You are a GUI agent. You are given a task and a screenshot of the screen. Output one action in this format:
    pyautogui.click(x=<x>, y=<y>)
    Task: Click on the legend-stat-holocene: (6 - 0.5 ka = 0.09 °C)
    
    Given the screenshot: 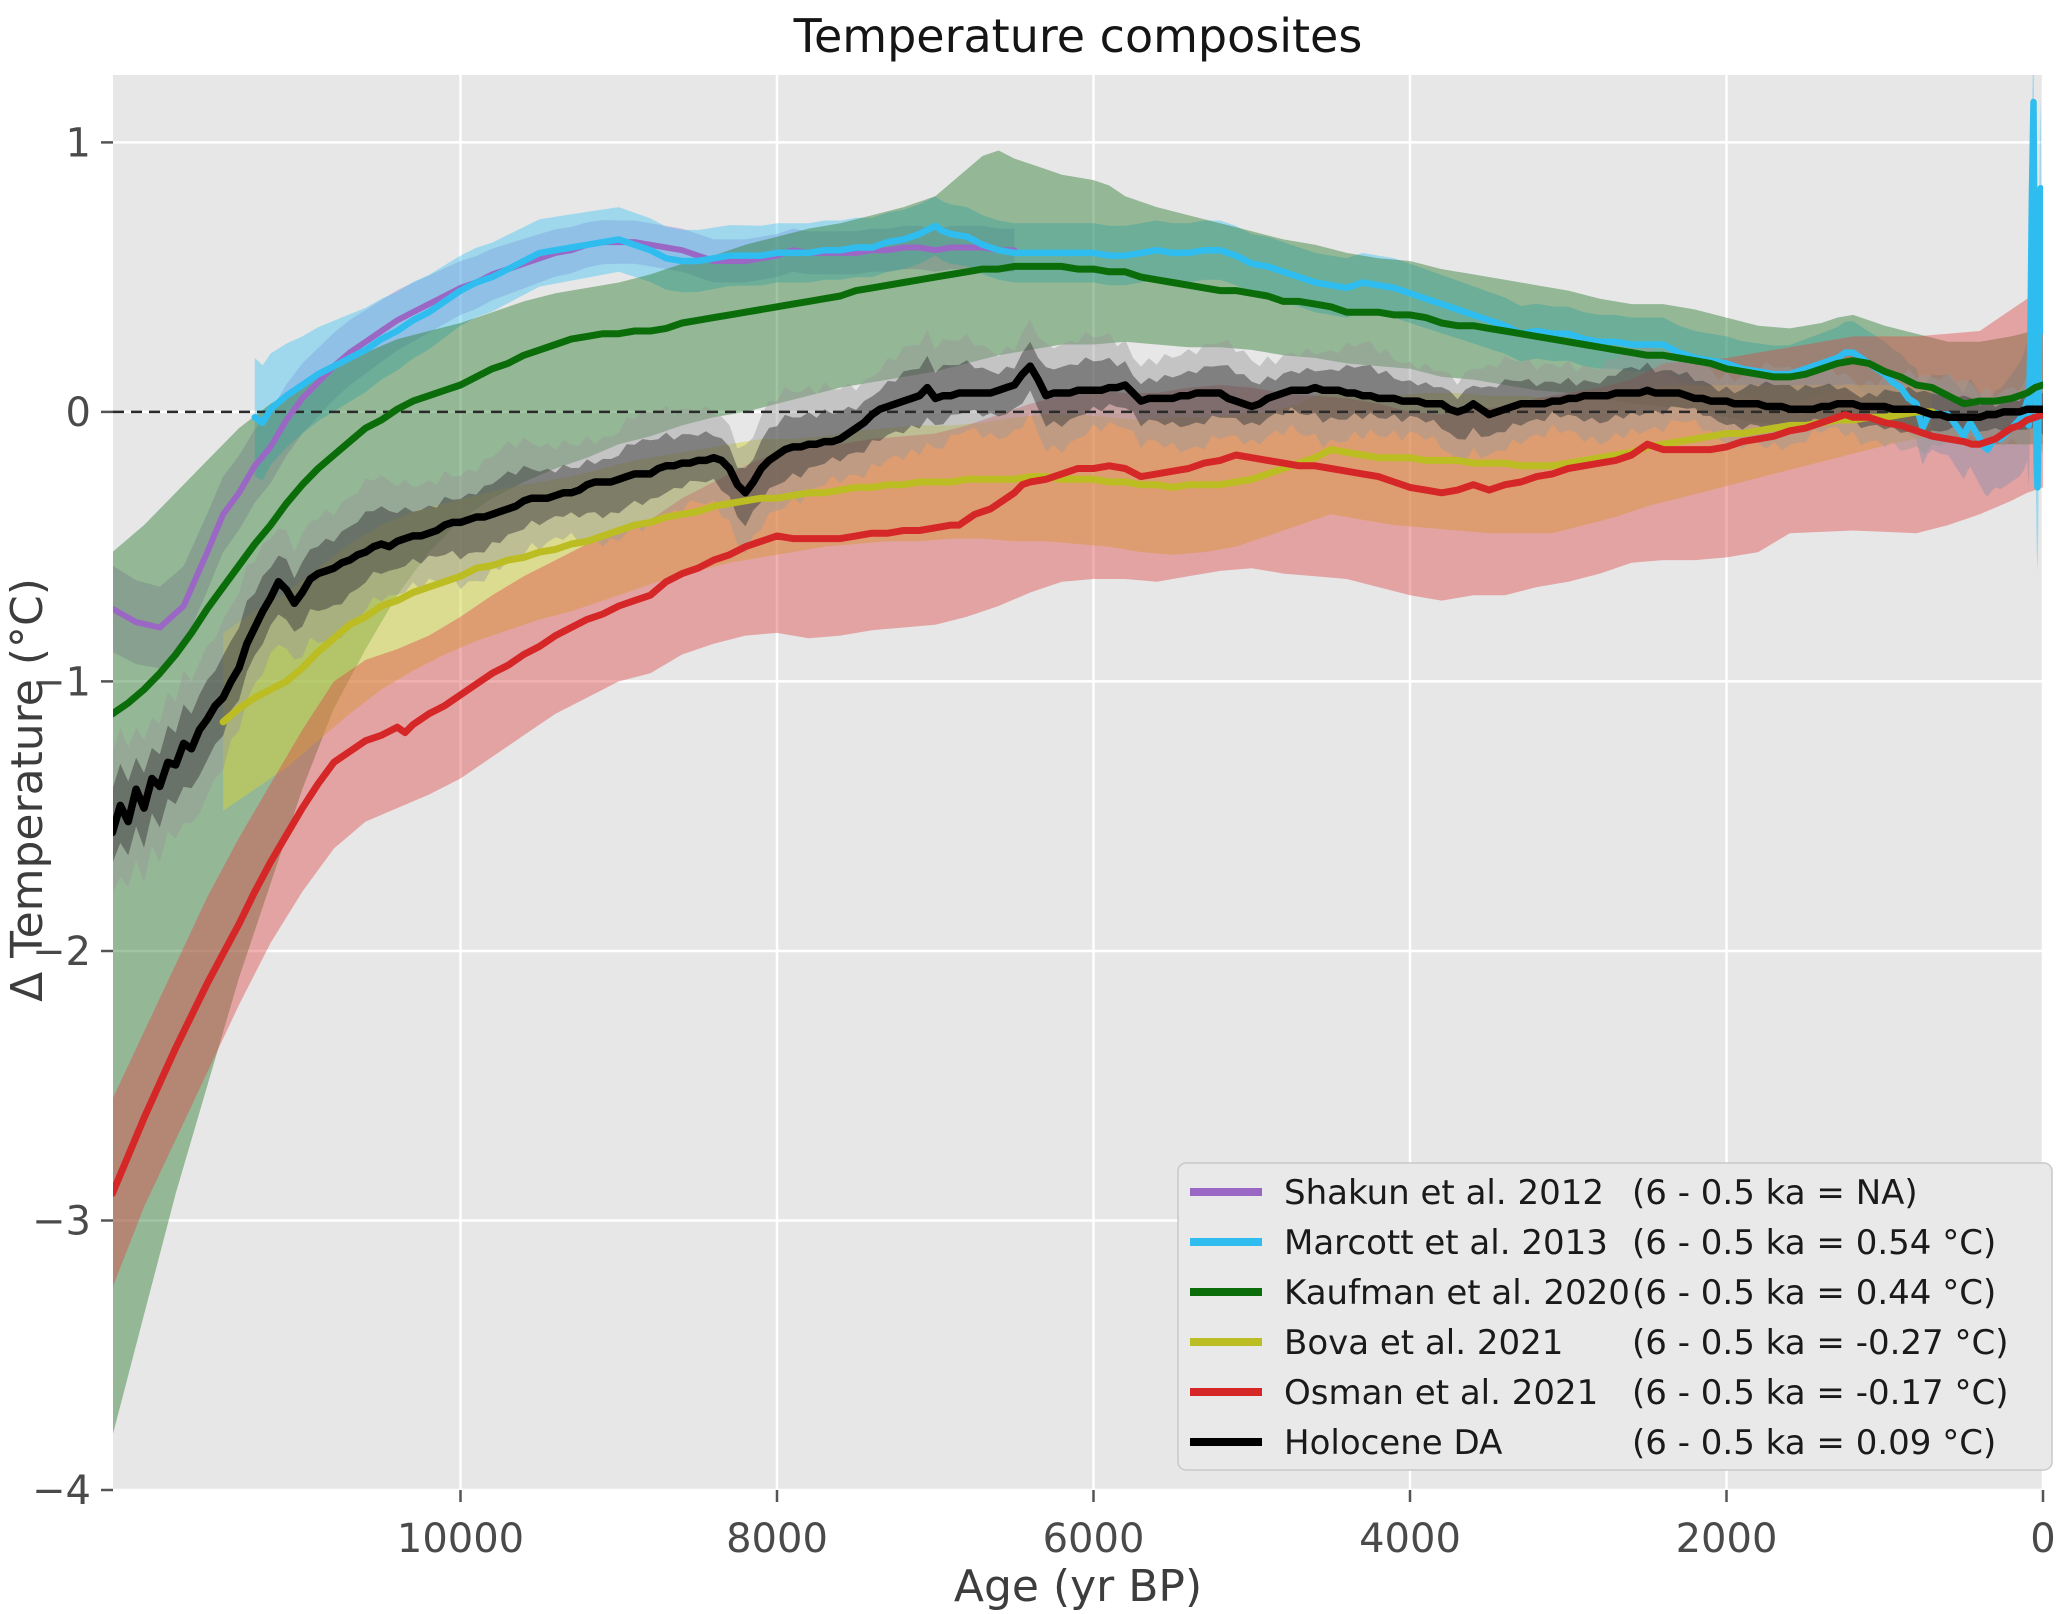 What is the action you would take?
    pyautogui.click(x=1814, y=1443)
    